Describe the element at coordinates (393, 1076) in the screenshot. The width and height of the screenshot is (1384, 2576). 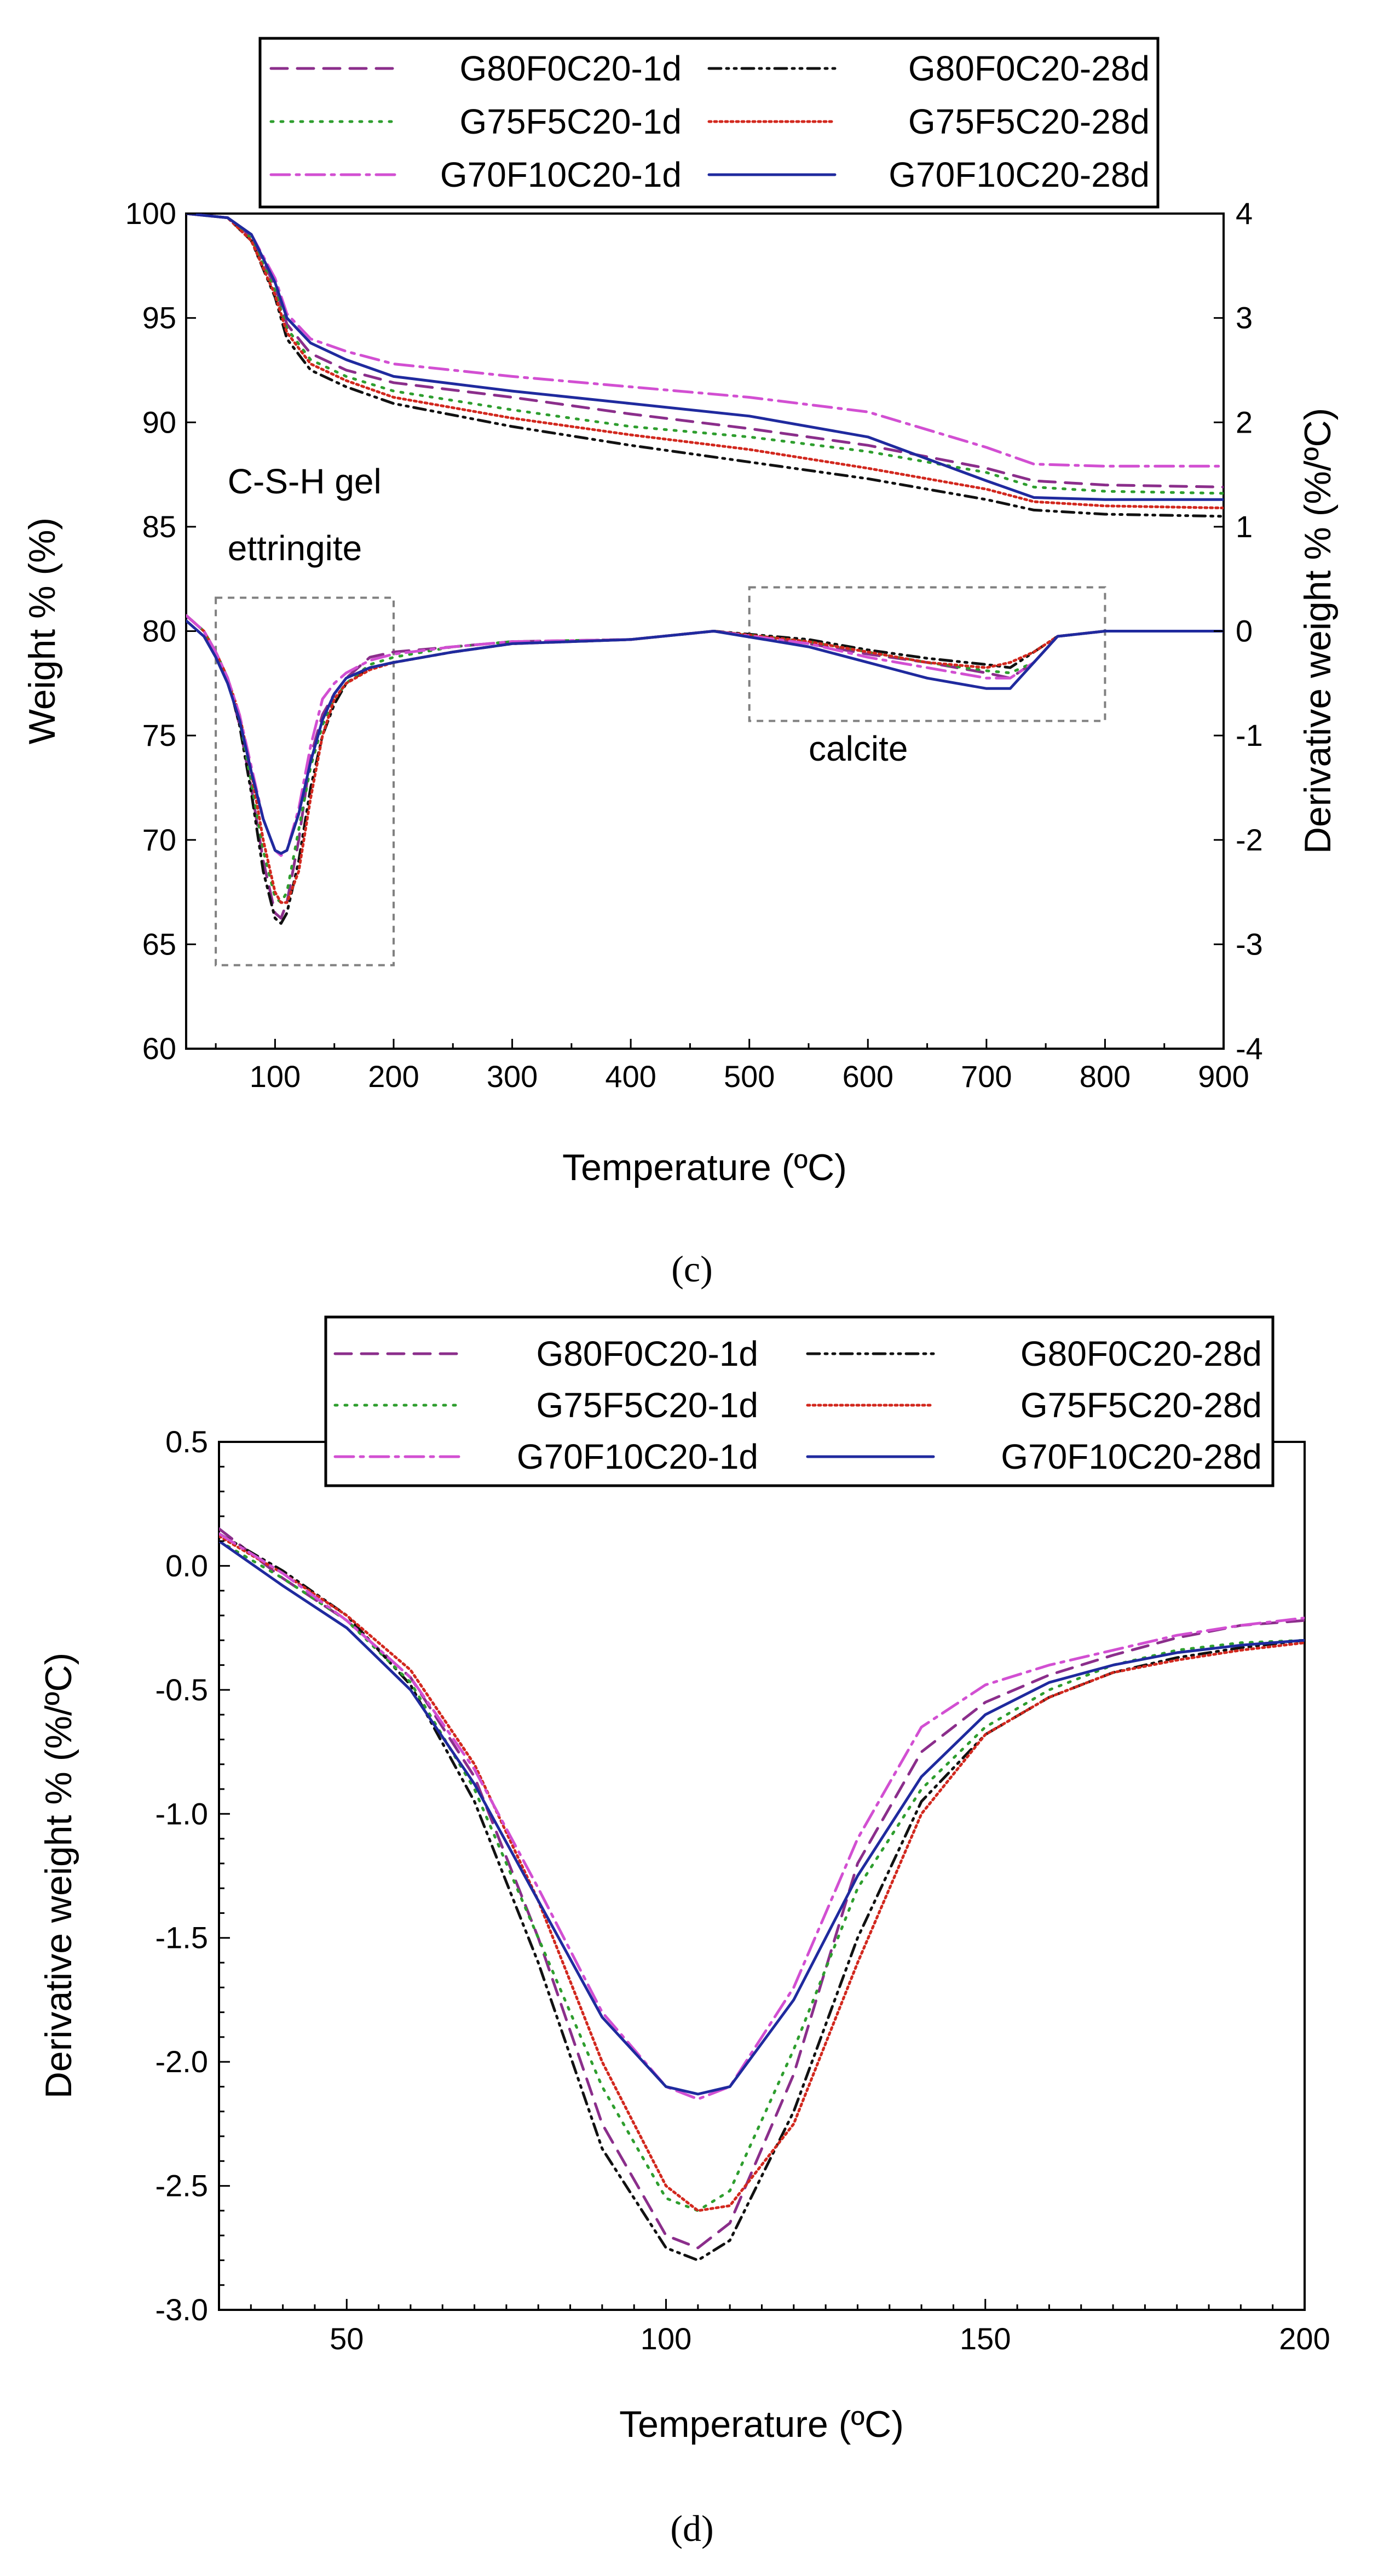
I see `x-tick-label-200: 200` at that location.